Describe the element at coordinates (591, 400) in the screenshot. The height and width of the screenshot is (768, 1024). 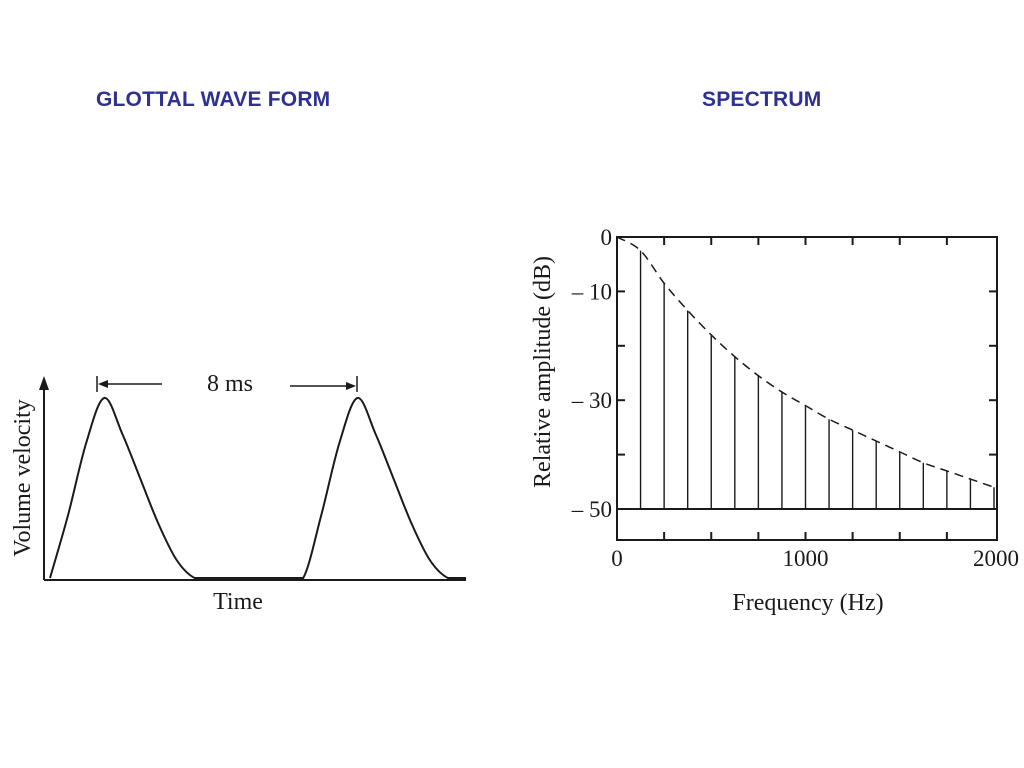
I see `y-tick-label: – 30` at that location.